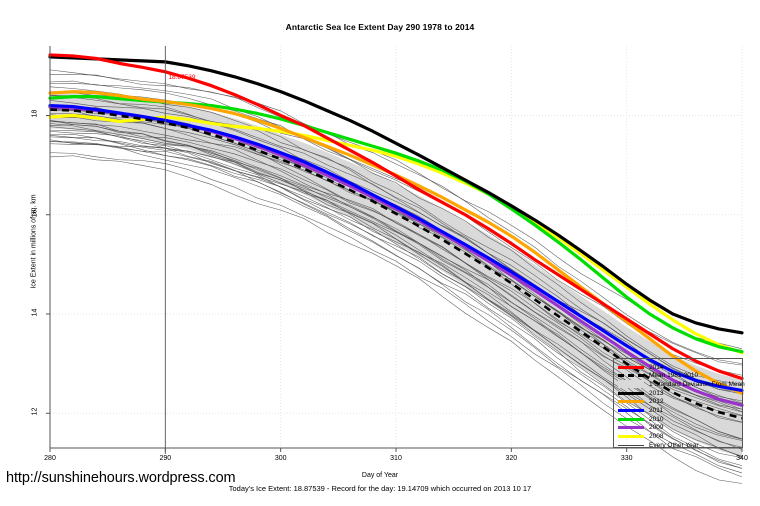 This screenshot has height=506, width=760. I want to click on legend-item: 2009, so click(638, 428).